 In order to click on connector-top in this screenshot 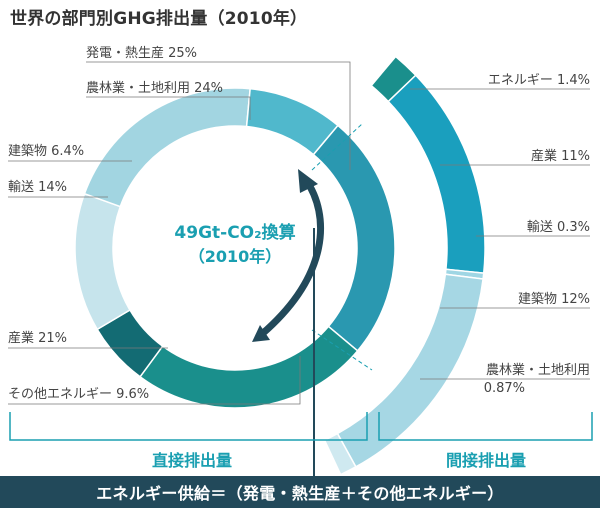, I will do `click(337, 147)`.